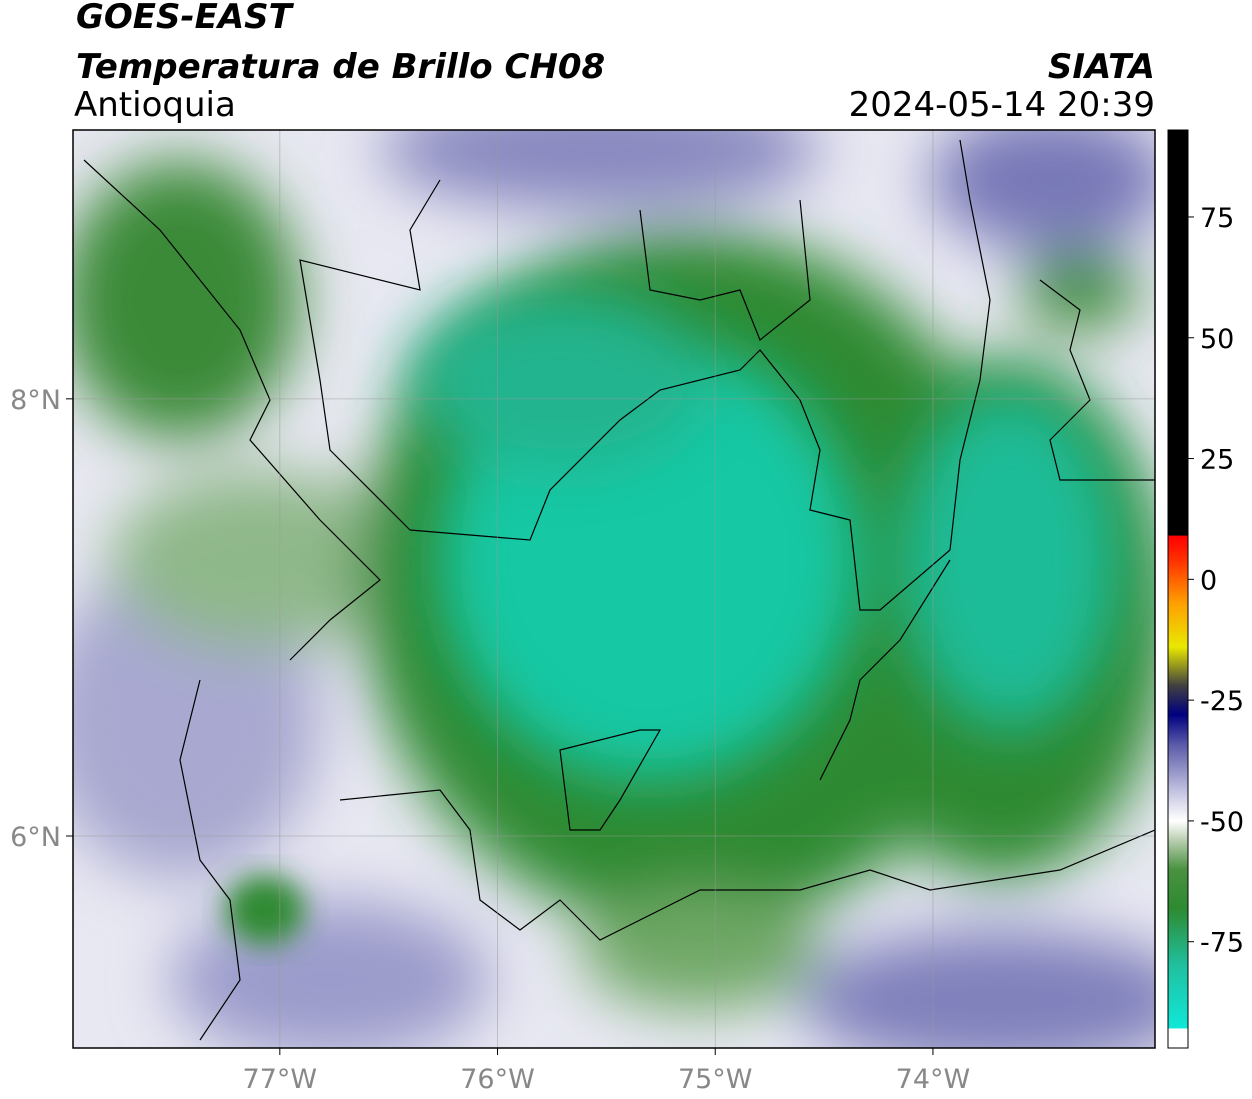 Image resolution: width=1252 pixels, height=1099 pixels. What do you see at coordinates (35, 400) in the screenshot?
I see `lat-label: 8°N` at bounding box center [35, 400].